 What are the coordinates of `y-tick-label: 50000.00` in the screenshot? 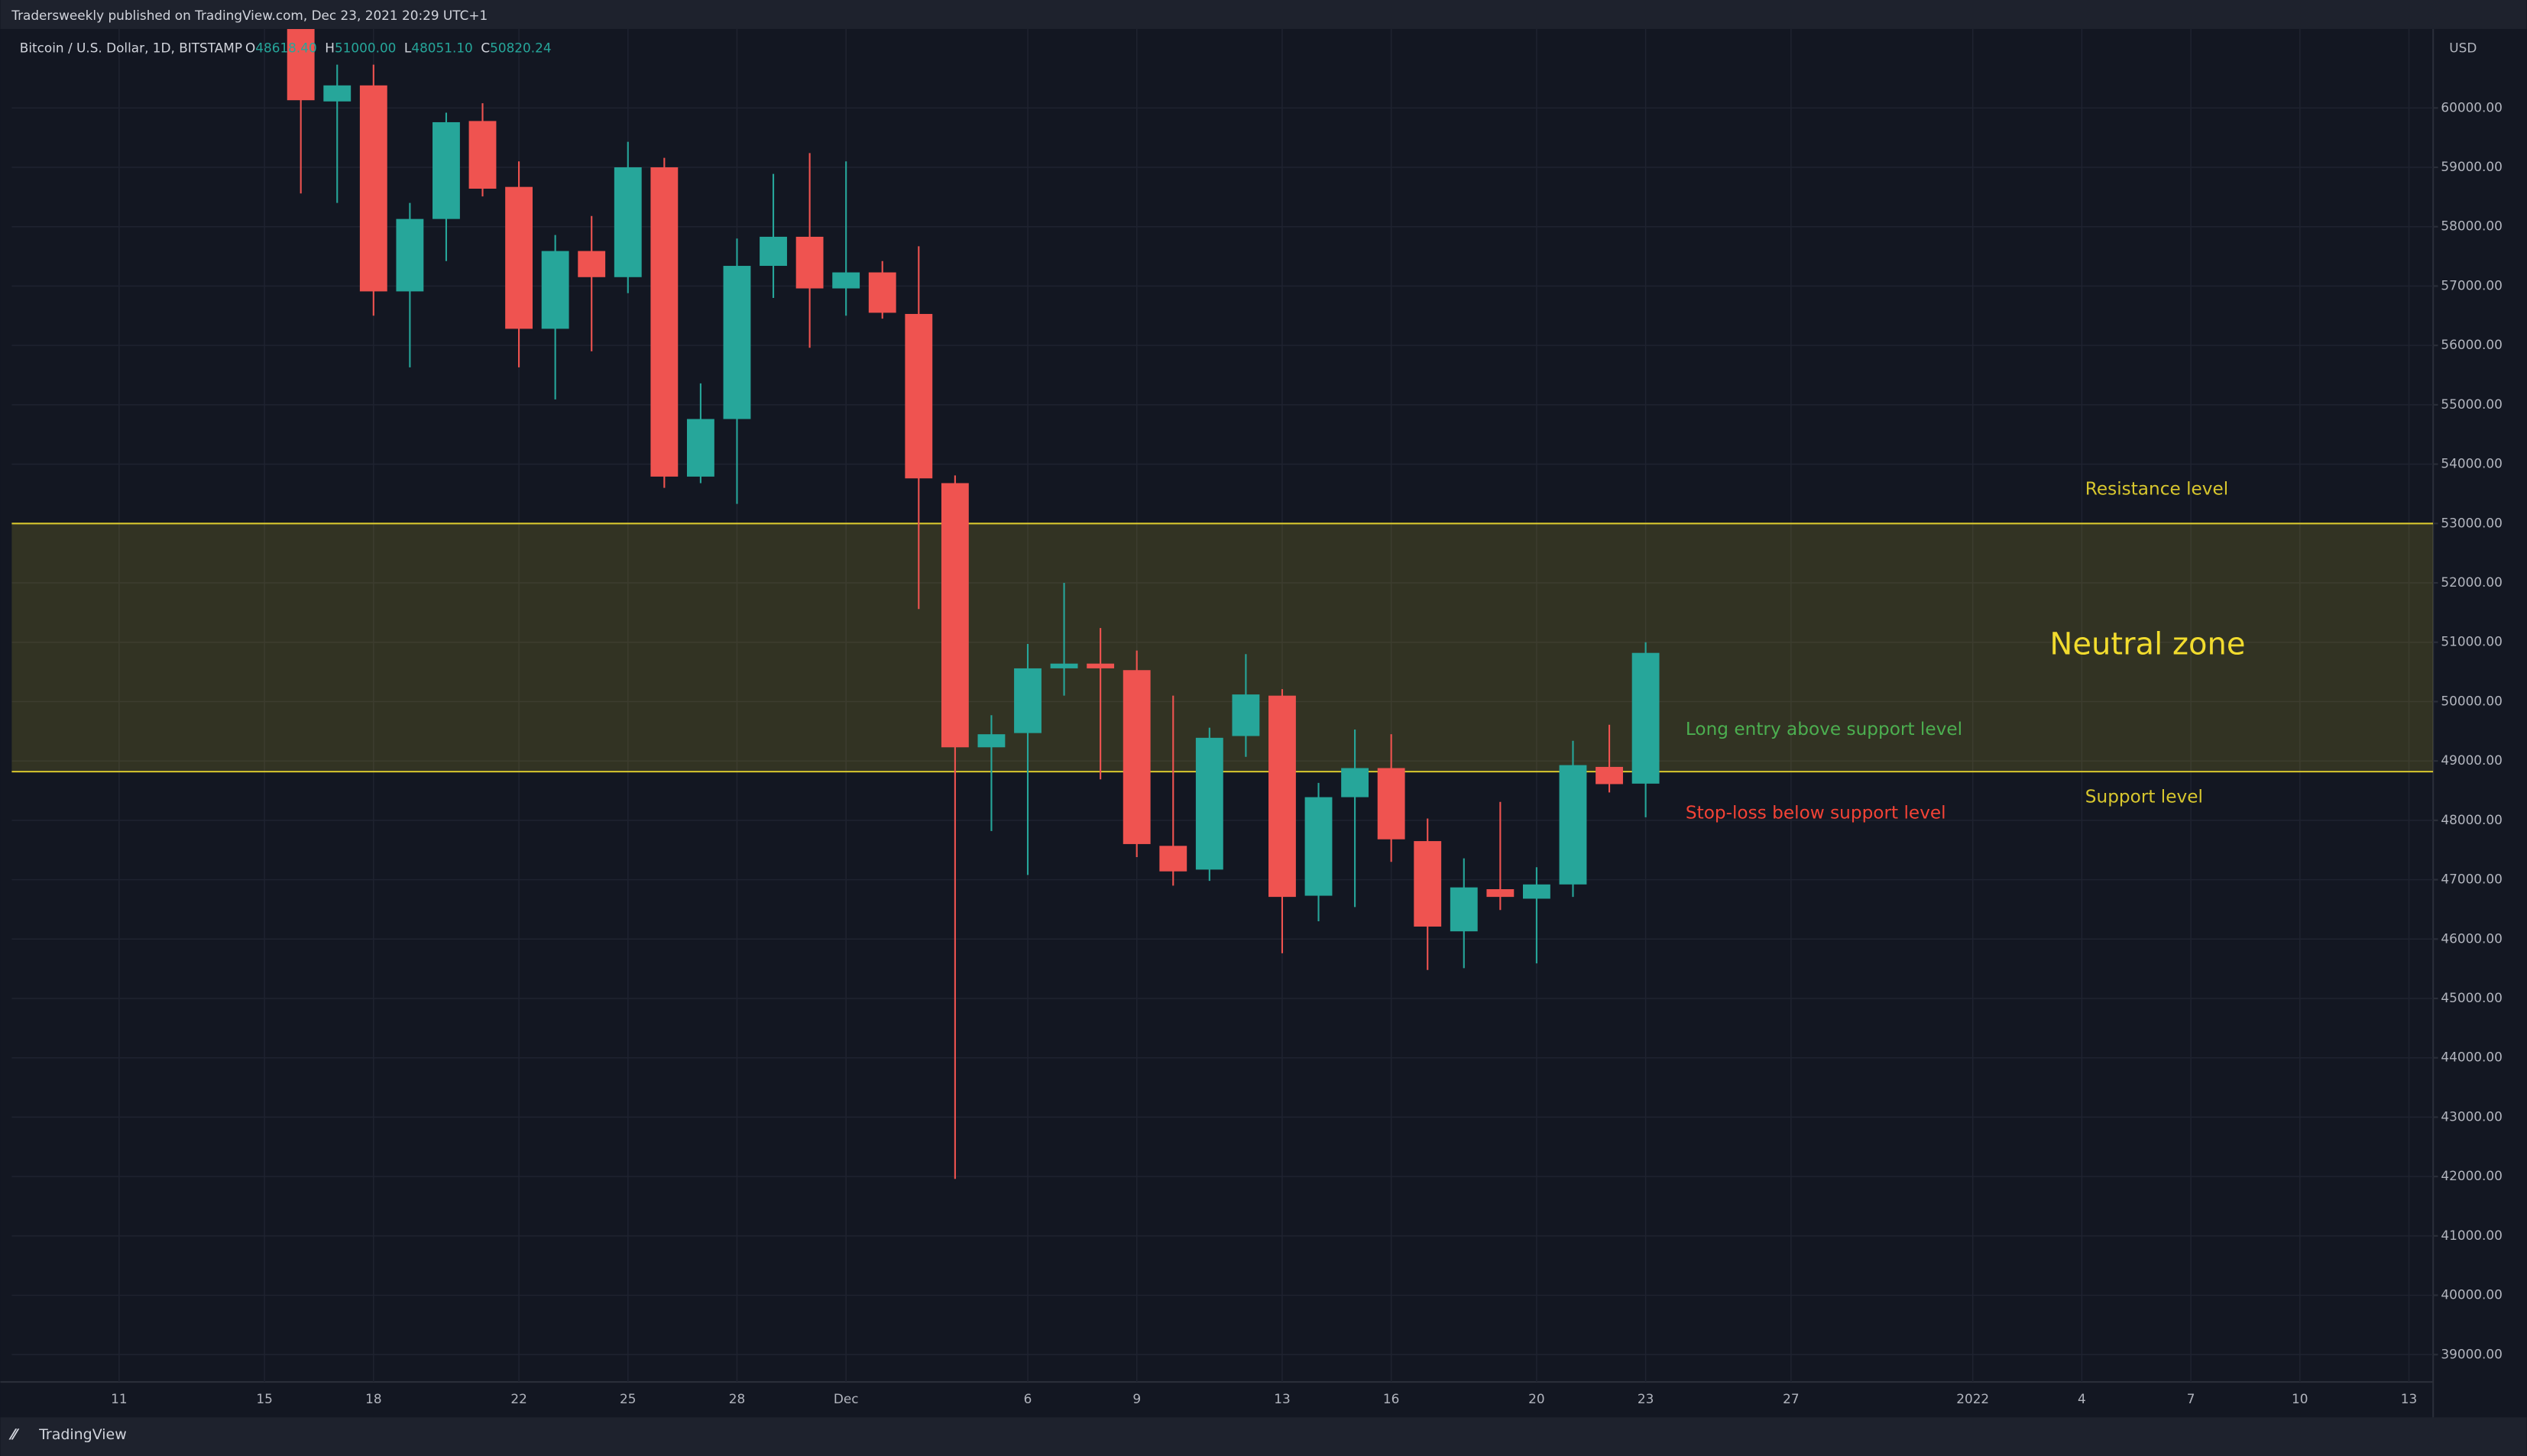 It's located at (2471, 700).